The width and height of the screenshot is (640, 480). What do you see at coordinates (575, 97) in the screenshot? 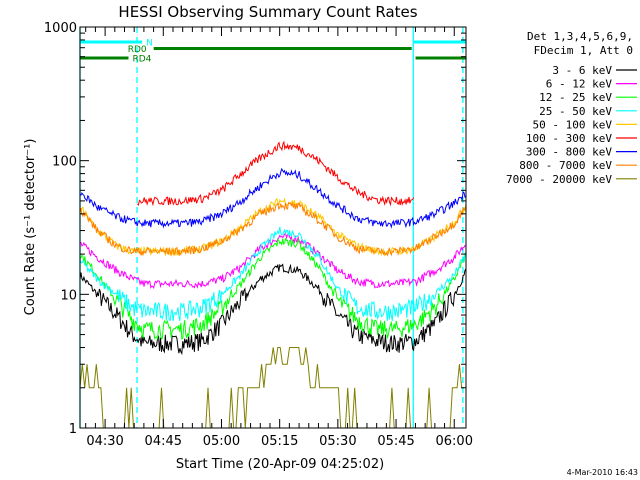
I see `legend-entry-3: 12 - 25 keV` at bounding box center [575, 97].